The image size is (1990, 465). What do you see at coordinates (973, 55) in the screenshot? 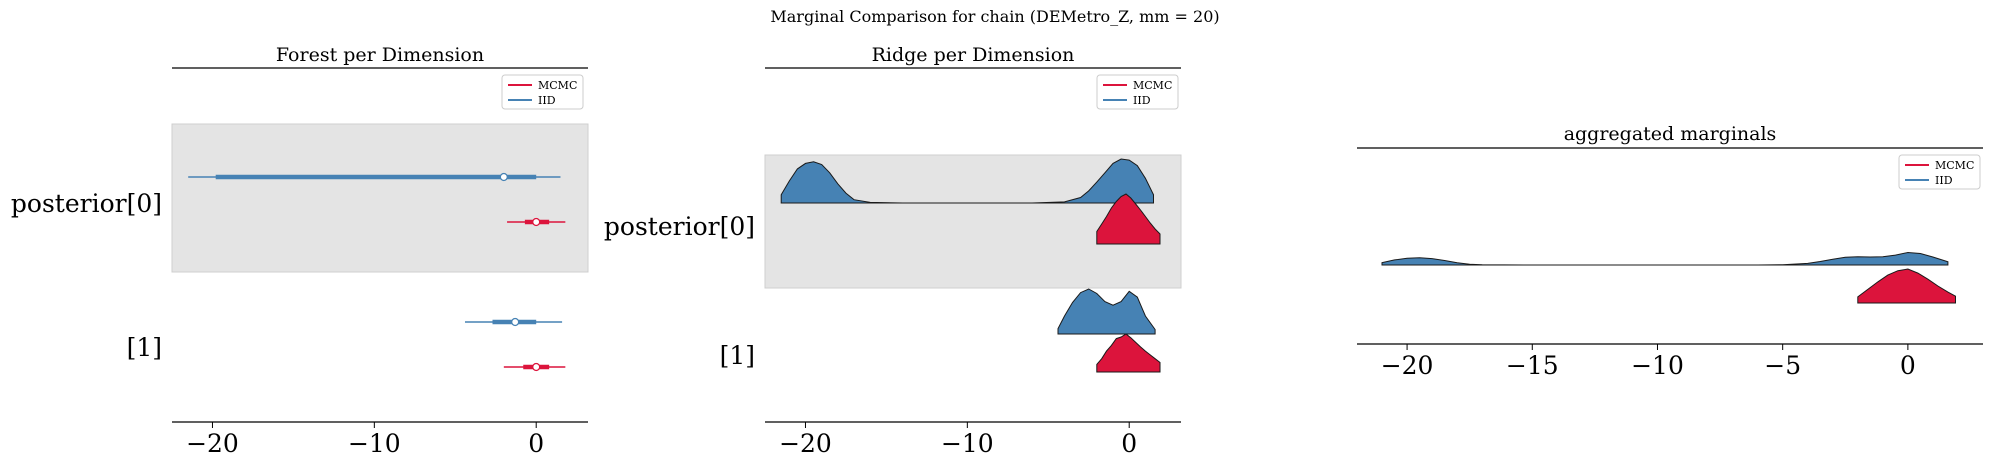
I see `panel-title: Ridge per Dimension` at bounding box center [973, 55].